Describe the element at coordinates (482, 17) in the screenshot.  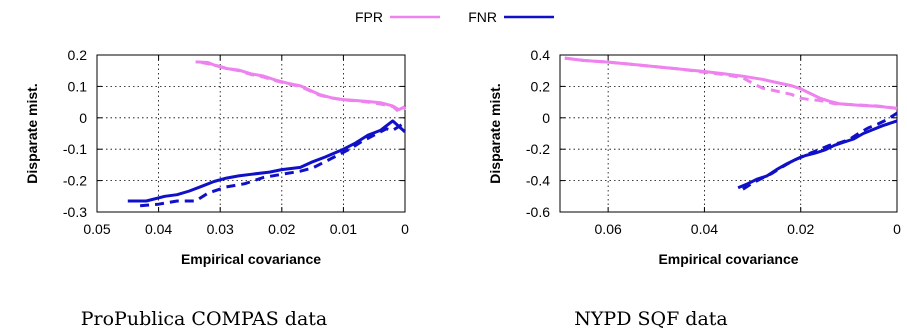
I see `legend-label-fnr: FNR` at that location.